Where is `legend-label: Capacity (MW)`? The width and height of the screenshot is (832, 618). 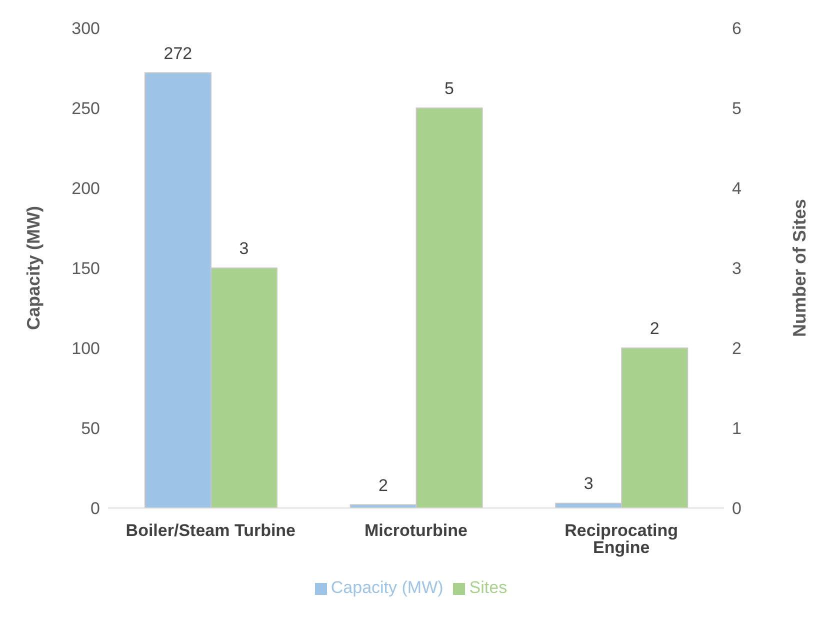
legend-label: Capacity (MW) is located at coordinates (387, 587).